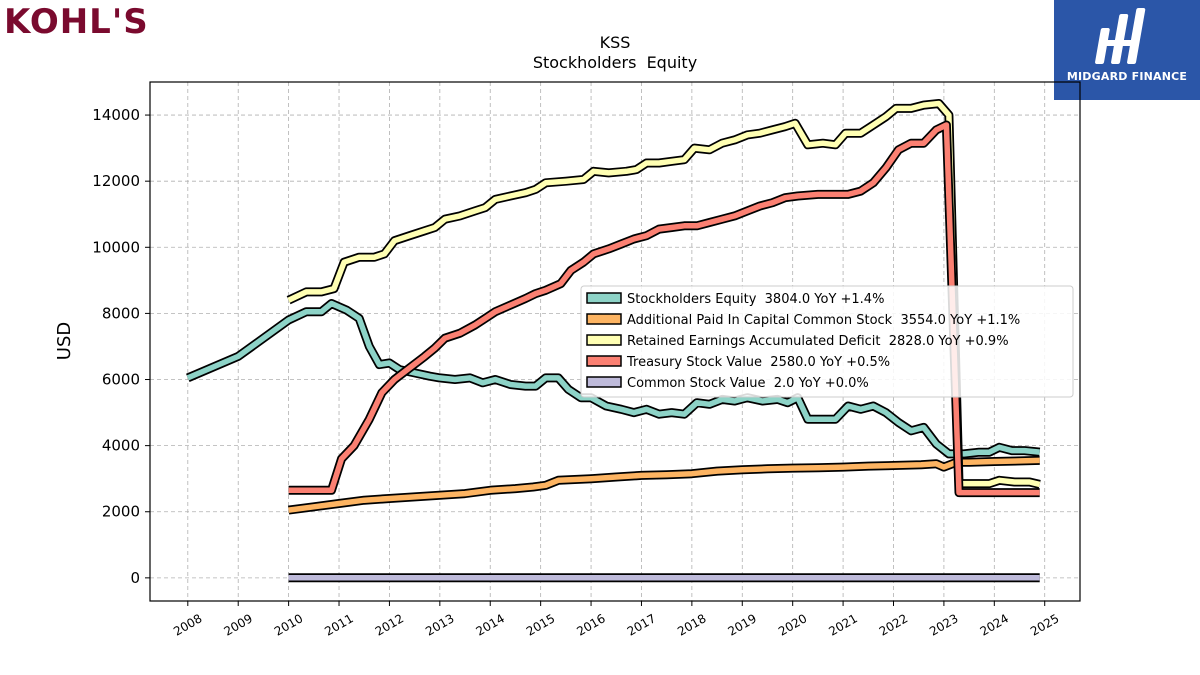  I want to click on x-tick-label: 2016, so click(590, 624).